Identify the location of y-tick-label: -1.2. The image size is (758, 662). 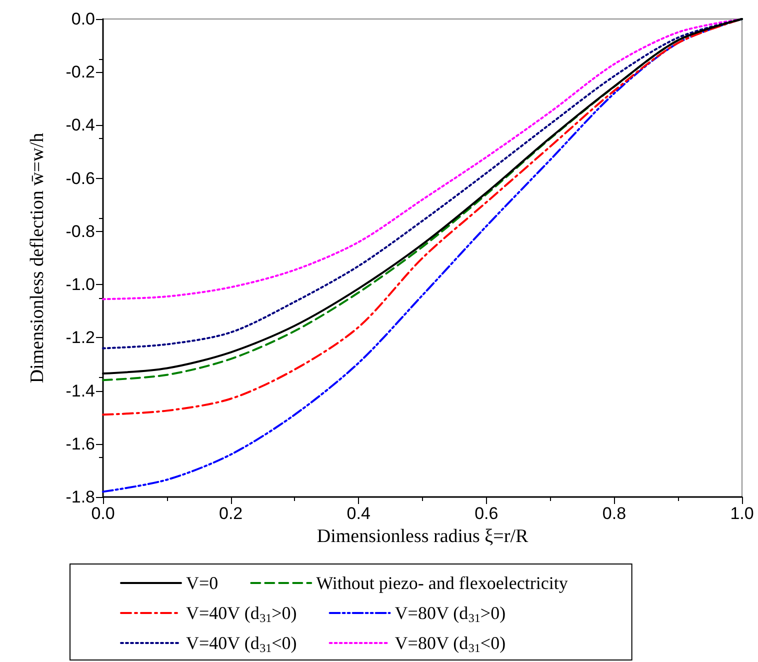
(80, 338).